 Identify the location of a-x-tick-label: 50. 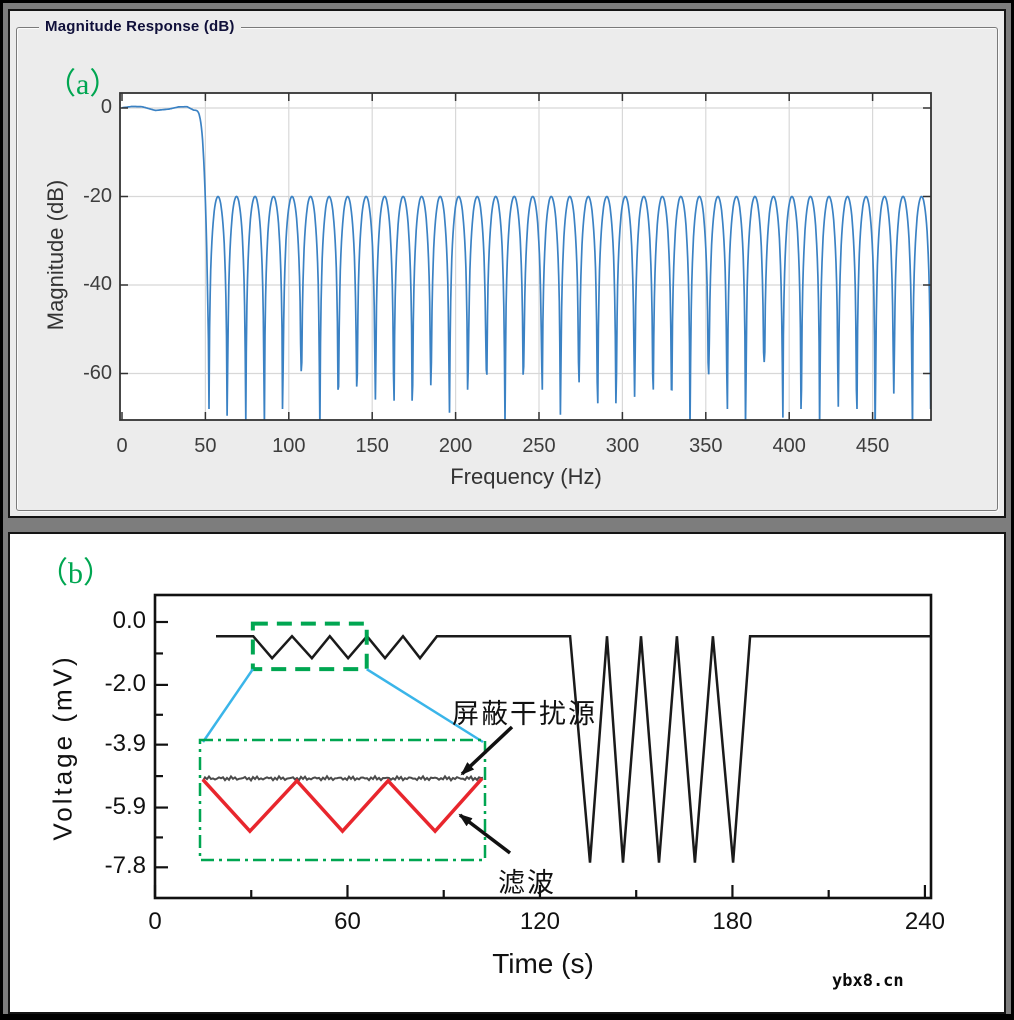
(205, 446).